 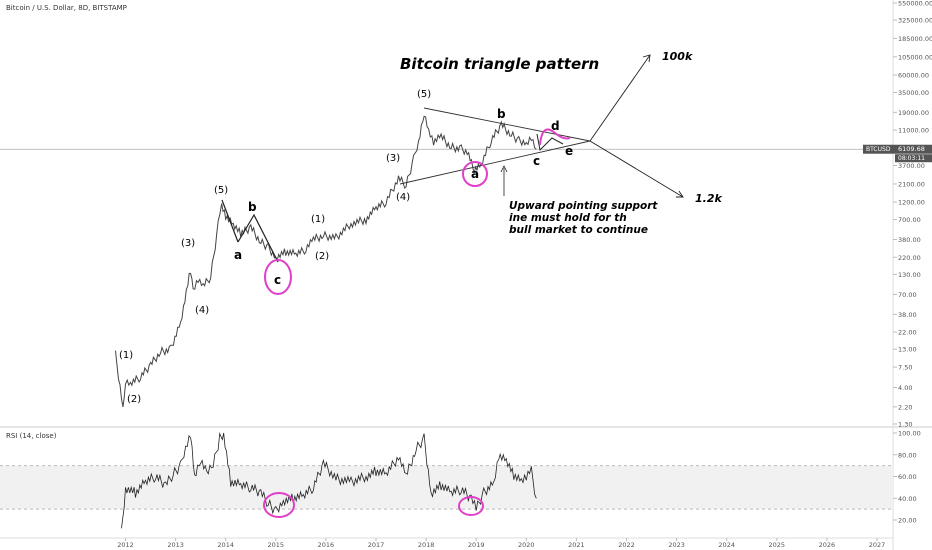 What do you see at coordinates (555, 126) in the screenshot?
I see `wave-label-d: d` at bounding box center [555, 126].